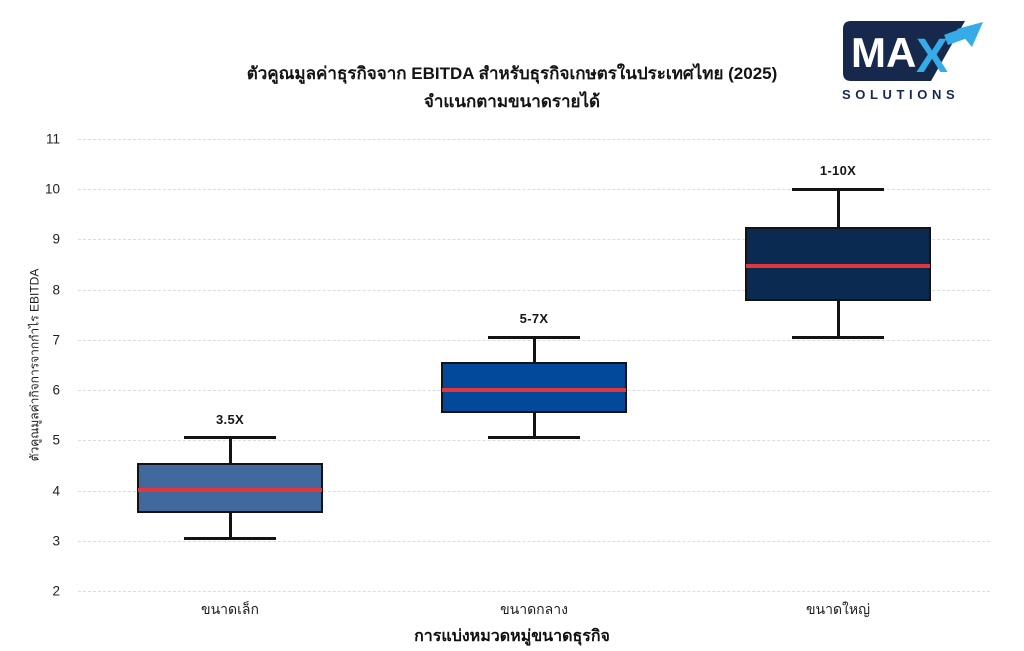 The height and width of the screenshot is (651, 1024). What do you see at coordinates (512, 636) in the screenshot?
I see `x-axis-title: การแบ่งหมวดหมู่ขนาดธุรกิจ` at bounding box center [512, 636].